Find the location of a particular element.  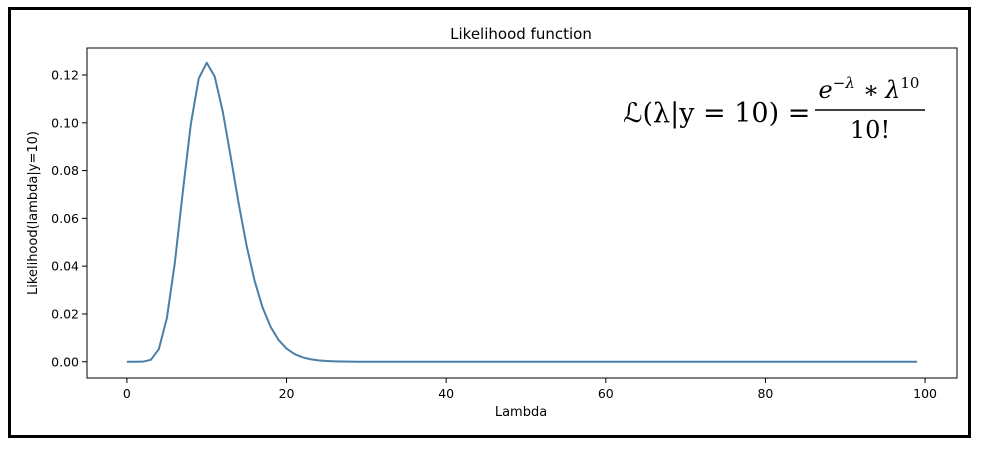

x-tick-label: 40 is located at coordinates (446, 393).